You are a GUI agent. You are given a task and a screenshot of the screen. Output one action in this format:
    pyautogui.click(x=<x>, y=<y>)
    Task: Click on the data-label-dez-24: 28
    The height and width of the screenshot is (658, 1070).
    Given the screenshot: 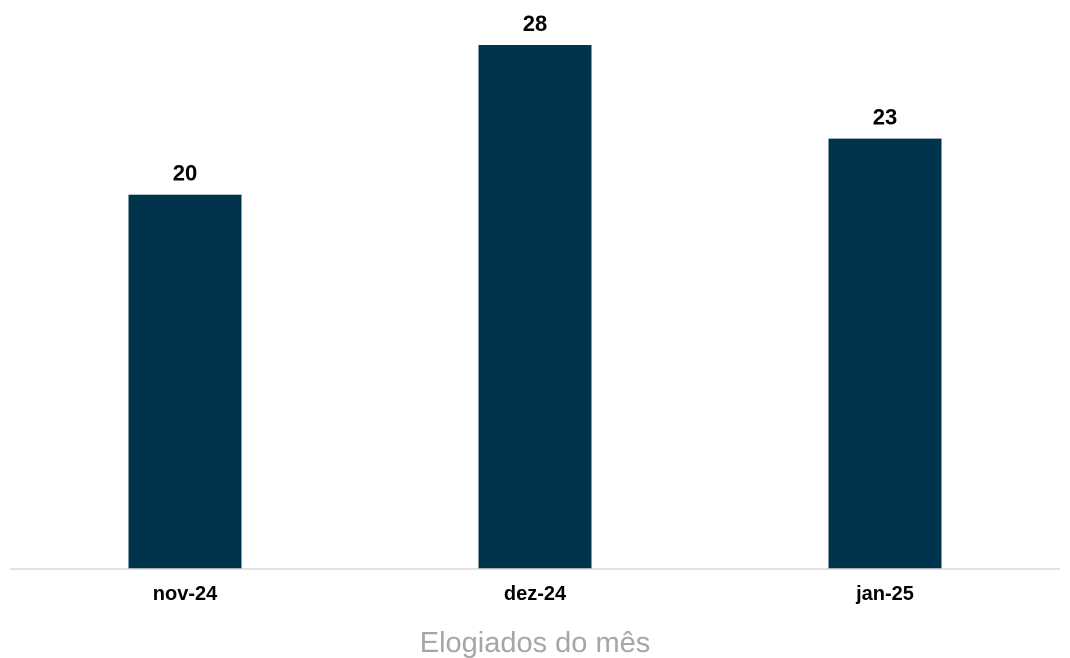 What is the action you would take?
    pyautogui.click(x=535, y=23)
    